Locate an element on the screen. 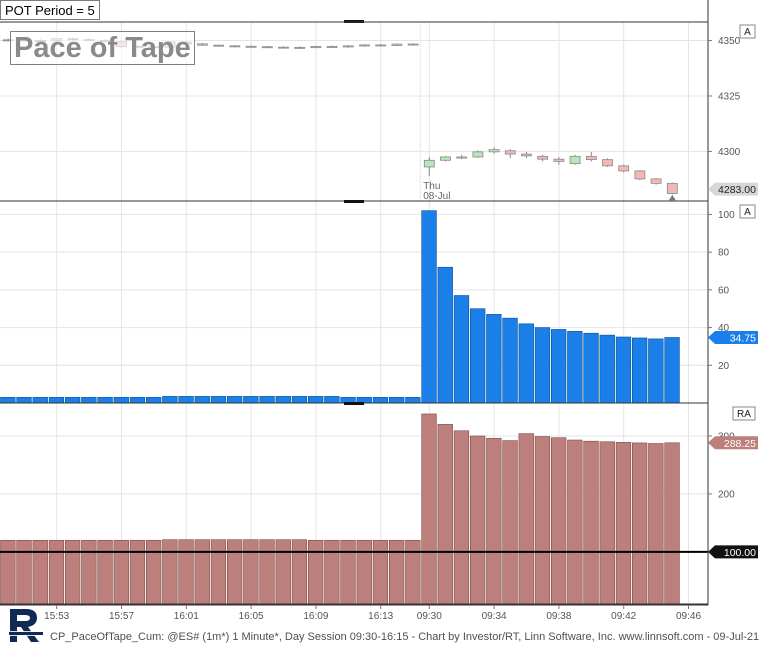 This screenshot has width=759, height=647. pot-tick-label: 60 is located at coordinates (724, 290).